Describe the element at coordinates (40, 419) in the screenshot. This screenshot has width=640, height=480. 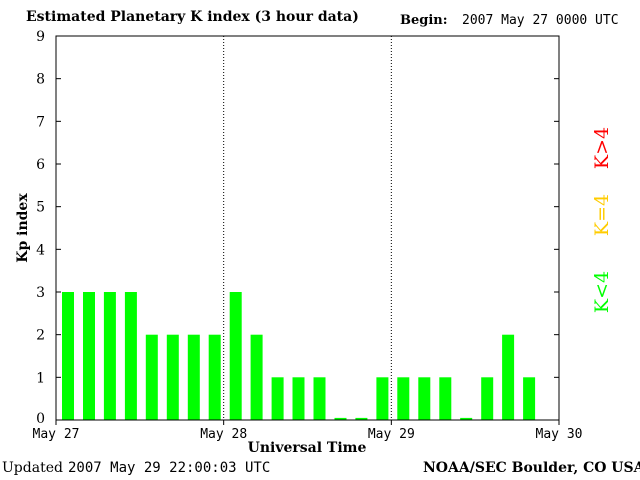
I see `y-tick-label: 0` at that location.